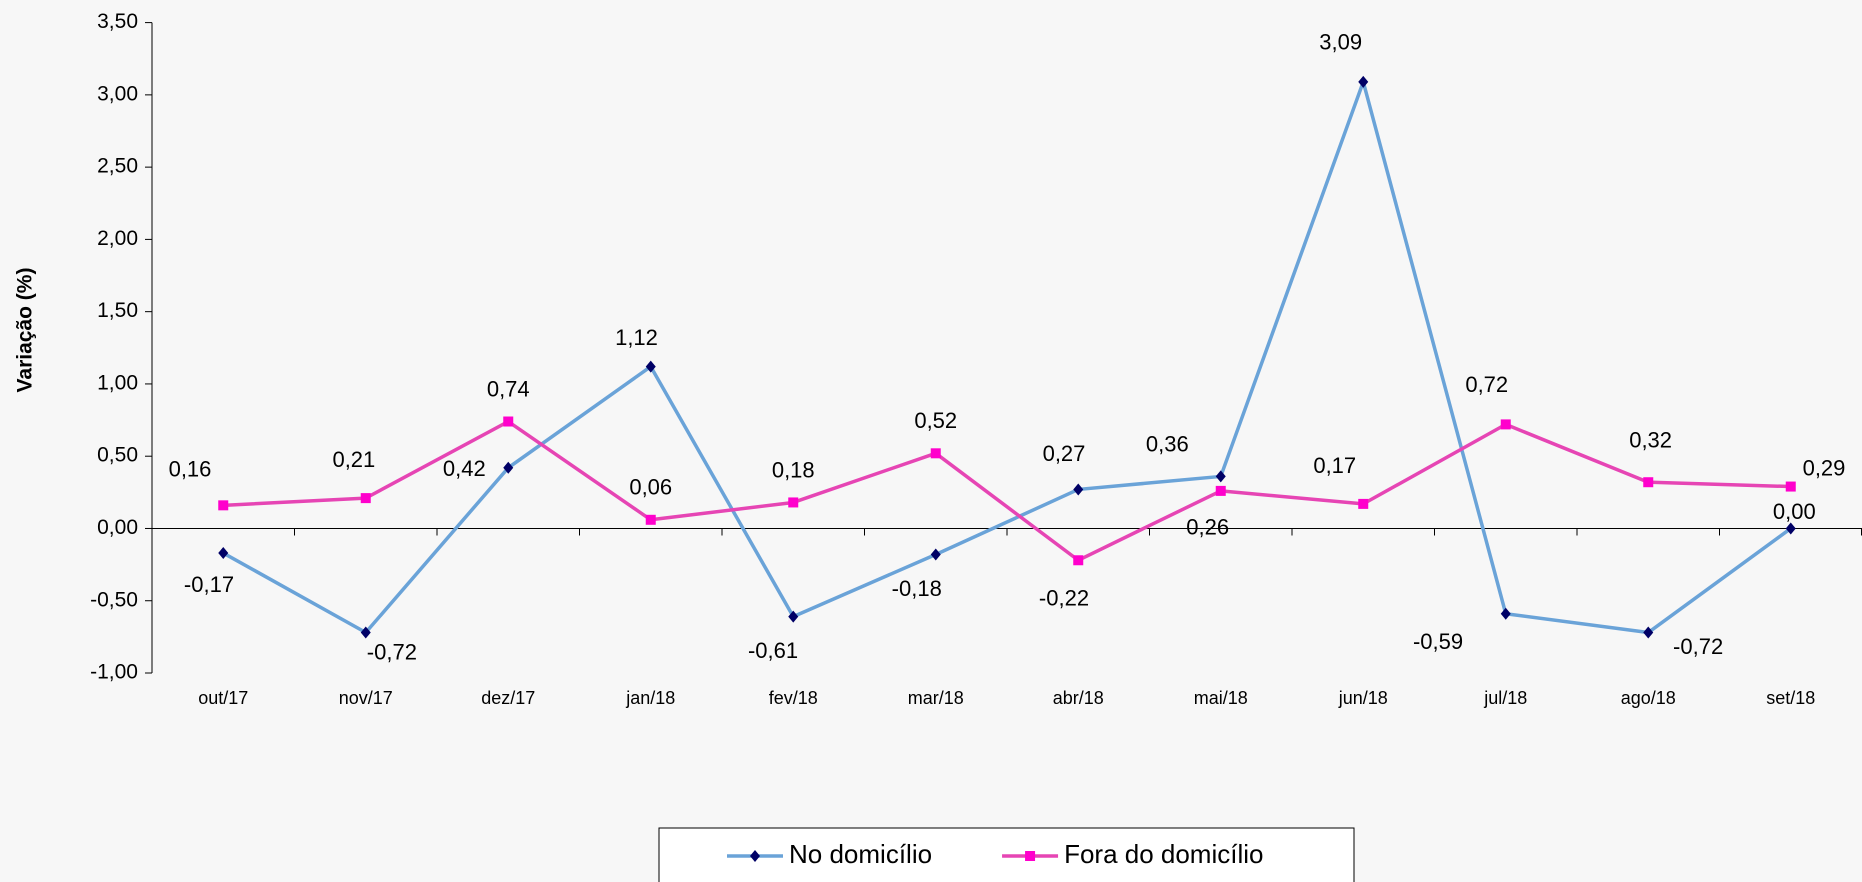  Describe the element at coordinates (636, 337) in the screenshot. I see `data-label: 1,12` at that location.